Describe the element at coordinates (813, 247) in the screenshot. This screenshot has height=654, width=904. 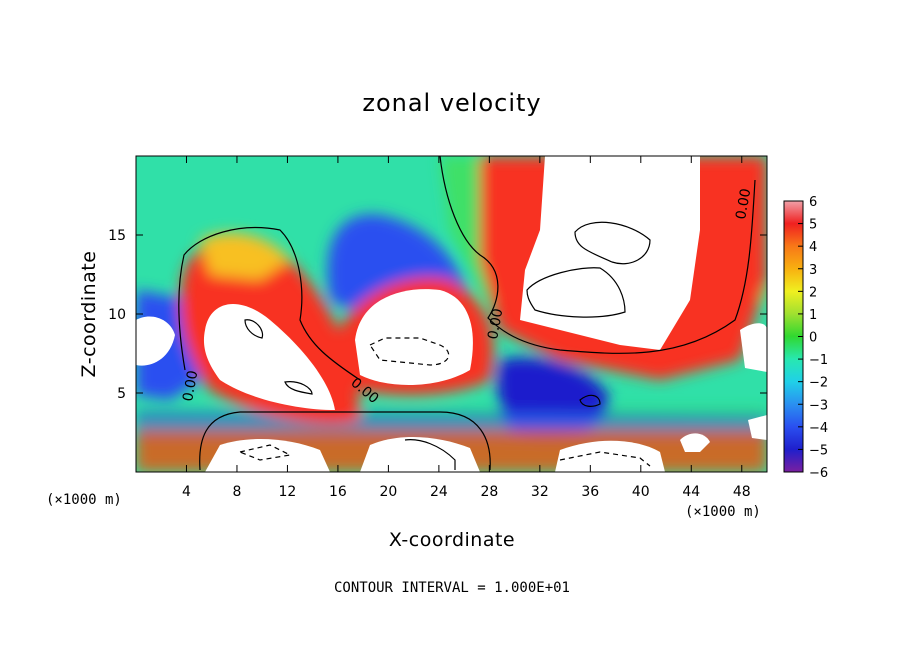
I see `colorbar-tick-label: 4` at that location.